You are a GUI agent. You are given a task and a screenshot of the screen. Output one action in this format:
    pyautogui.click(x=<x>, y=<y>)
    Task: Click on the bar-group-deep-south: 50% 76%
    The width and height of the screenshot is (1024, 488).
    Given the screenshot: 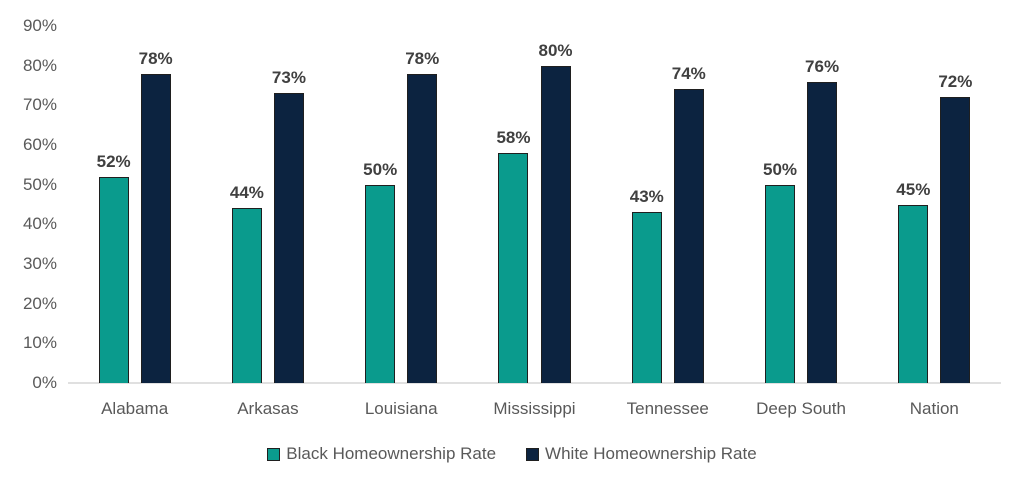 What is the action you would take?
    pyautogui.click(x=800, y=204)
    